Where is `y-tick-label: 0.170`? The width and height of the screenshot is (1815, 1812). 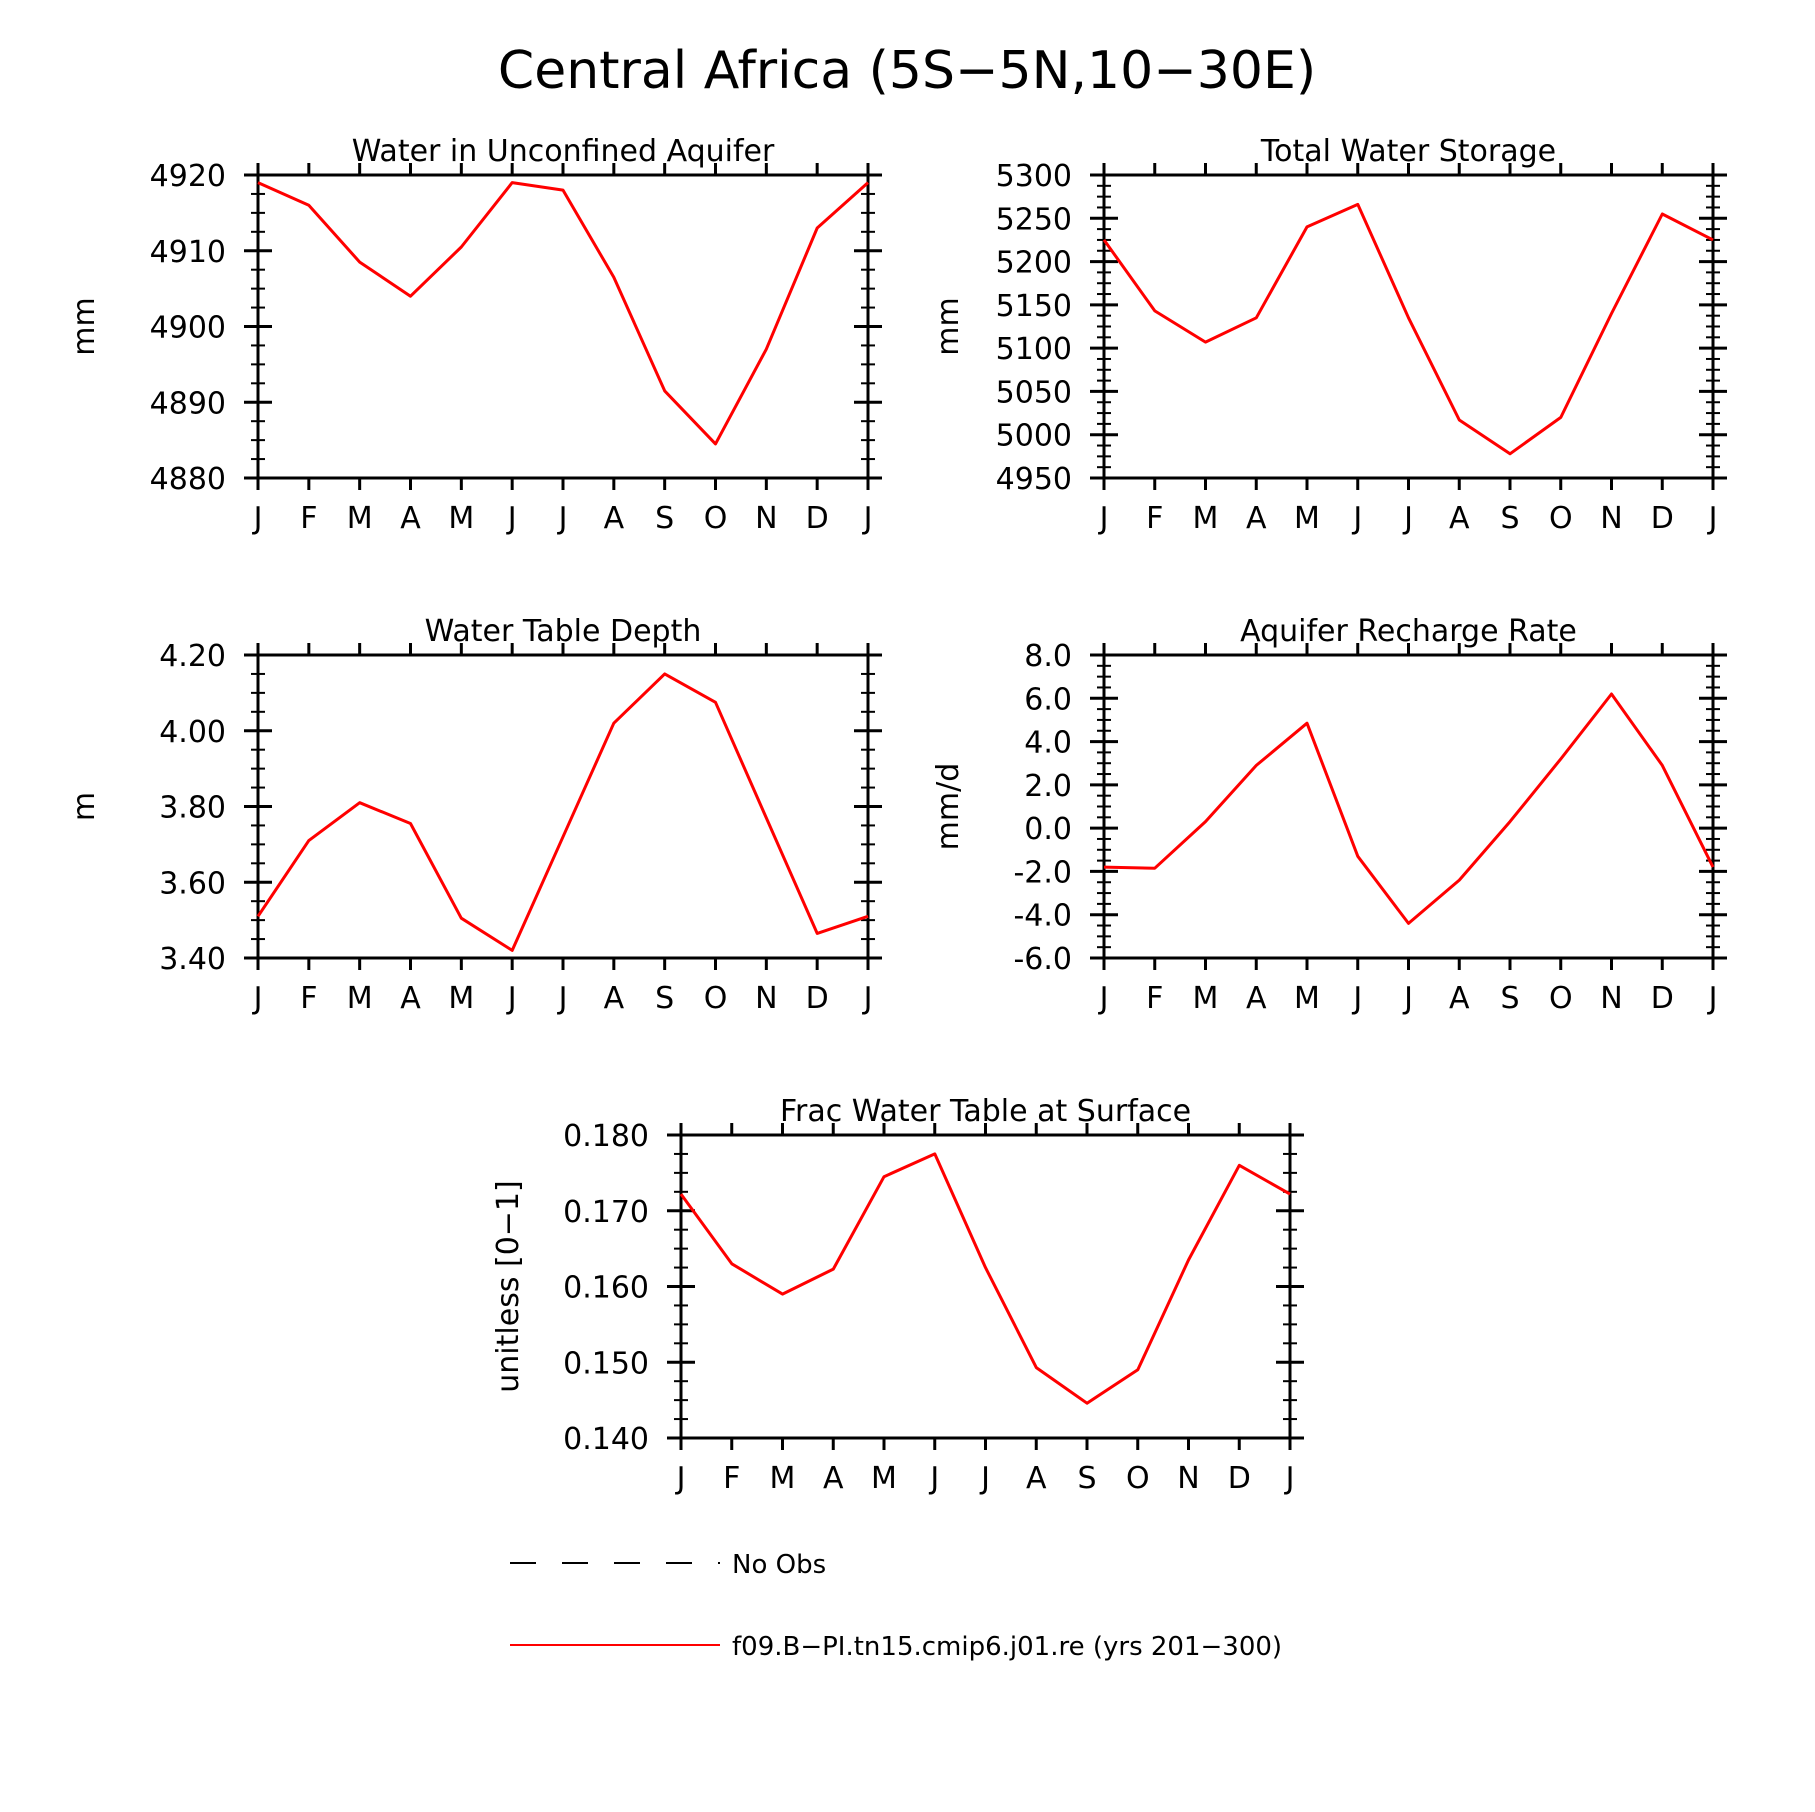
y-tick-label: 0.170 is located at coordinates (606, 1212).